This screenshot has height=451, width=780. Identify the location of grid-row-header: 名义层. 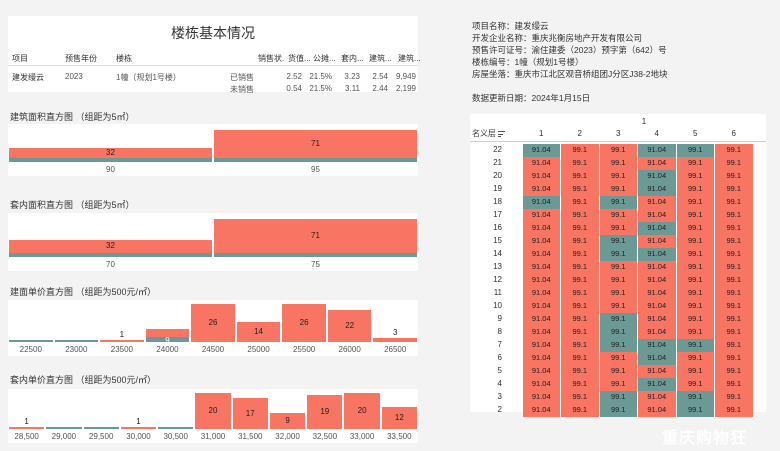
(495, 133).